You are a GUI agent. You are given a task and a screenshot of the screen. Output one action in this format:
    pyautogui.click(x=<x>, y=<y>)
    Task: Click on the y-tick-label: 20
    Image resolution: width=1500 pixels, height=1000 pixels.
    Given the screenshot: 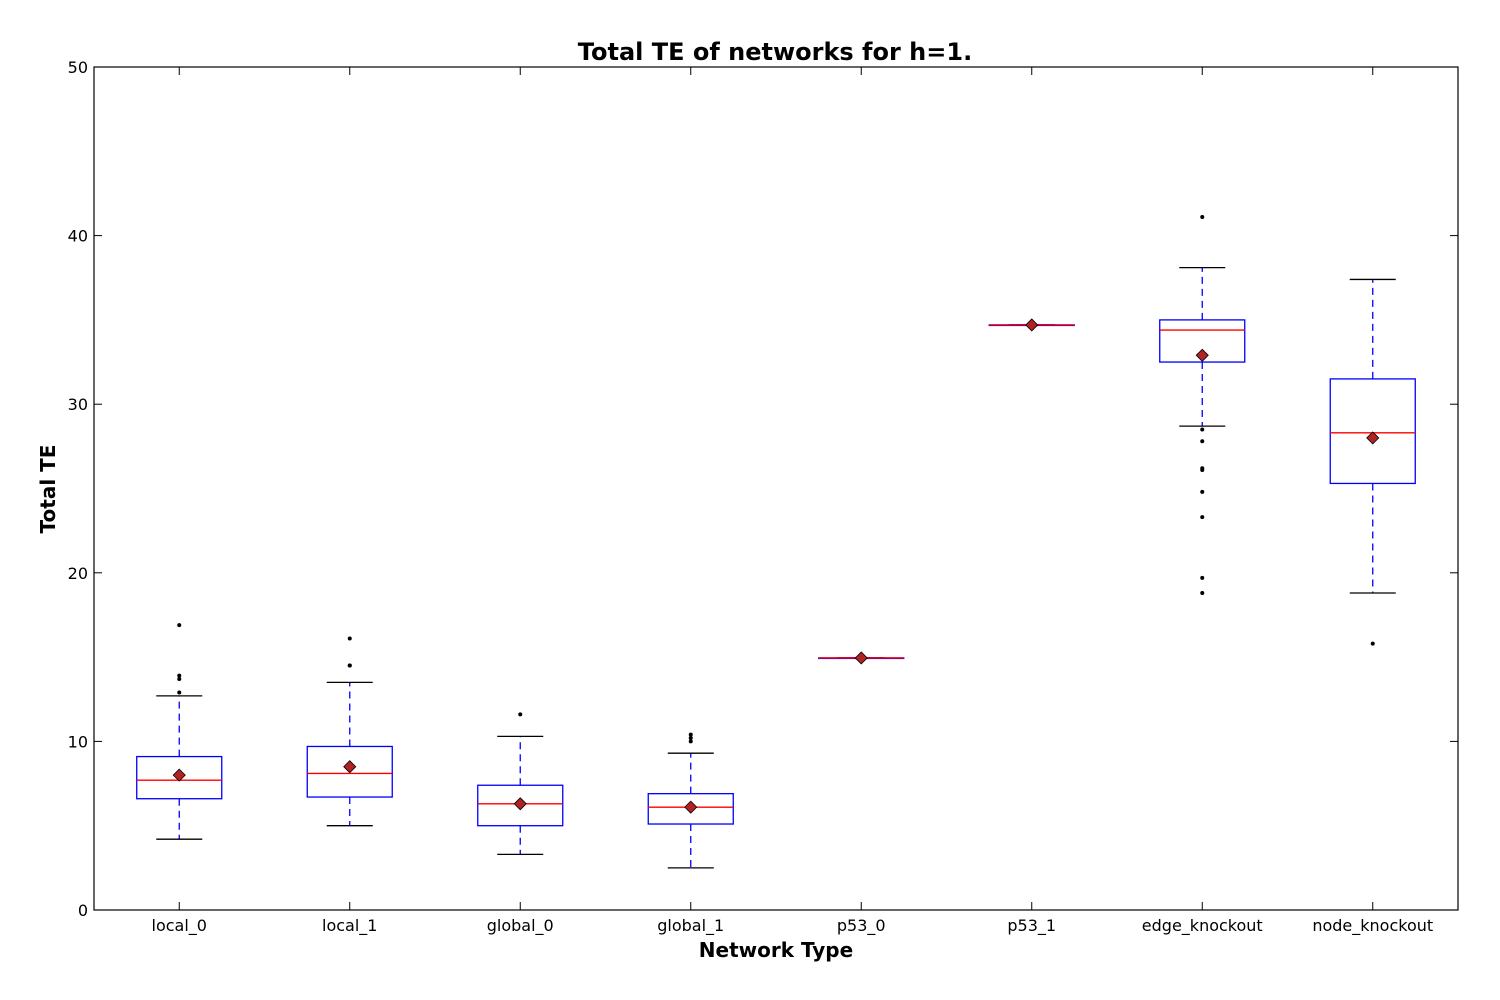 What is the action you would take?
    pyautogui.click(x=78, y=573)
    